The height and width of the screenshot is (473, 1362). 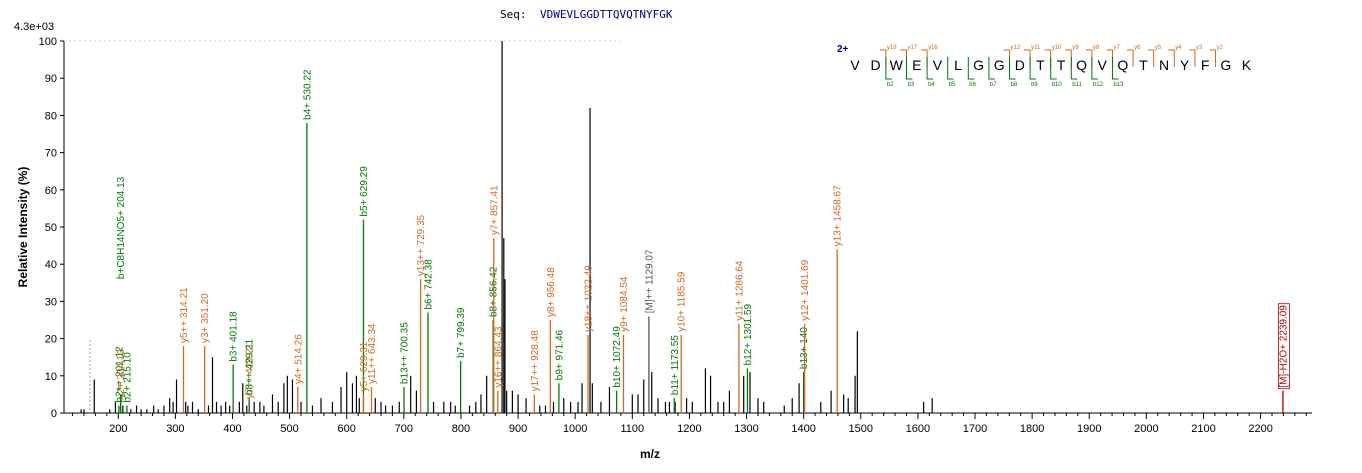 I want to click on y-tick-label: 40, so click(x=51, y=265).